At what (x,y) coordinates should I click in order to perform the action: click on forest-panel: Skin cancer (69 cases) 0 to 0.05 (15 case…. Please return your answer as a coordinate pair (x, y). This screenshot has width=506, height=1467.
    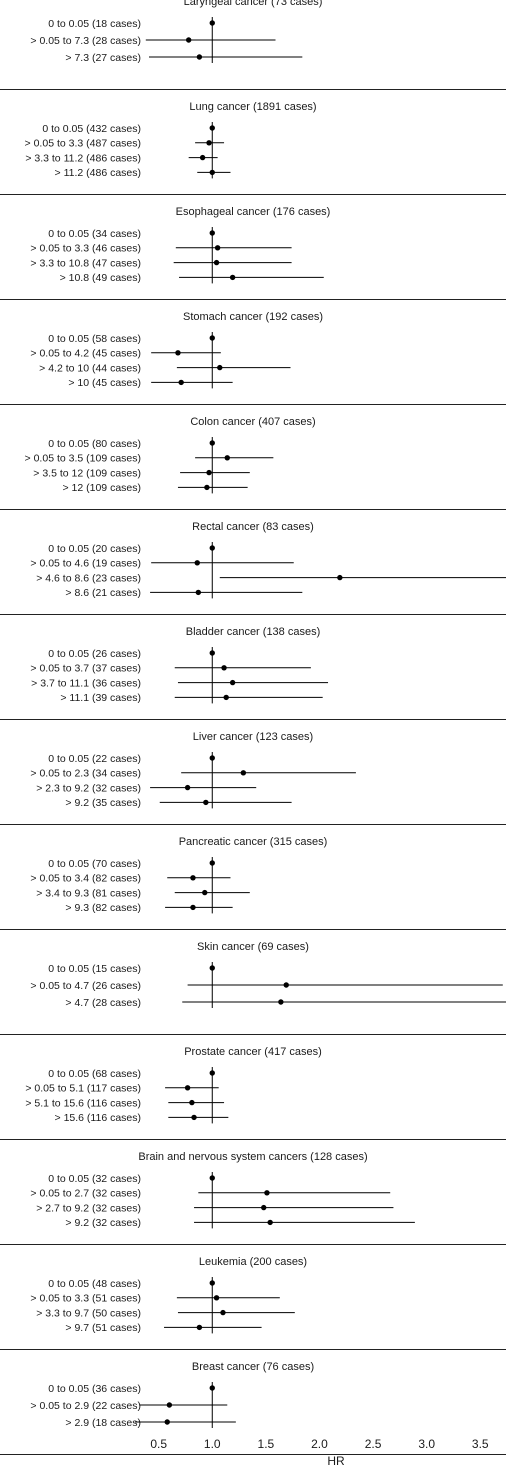
    Looking at the image, I should click on (253, 988).